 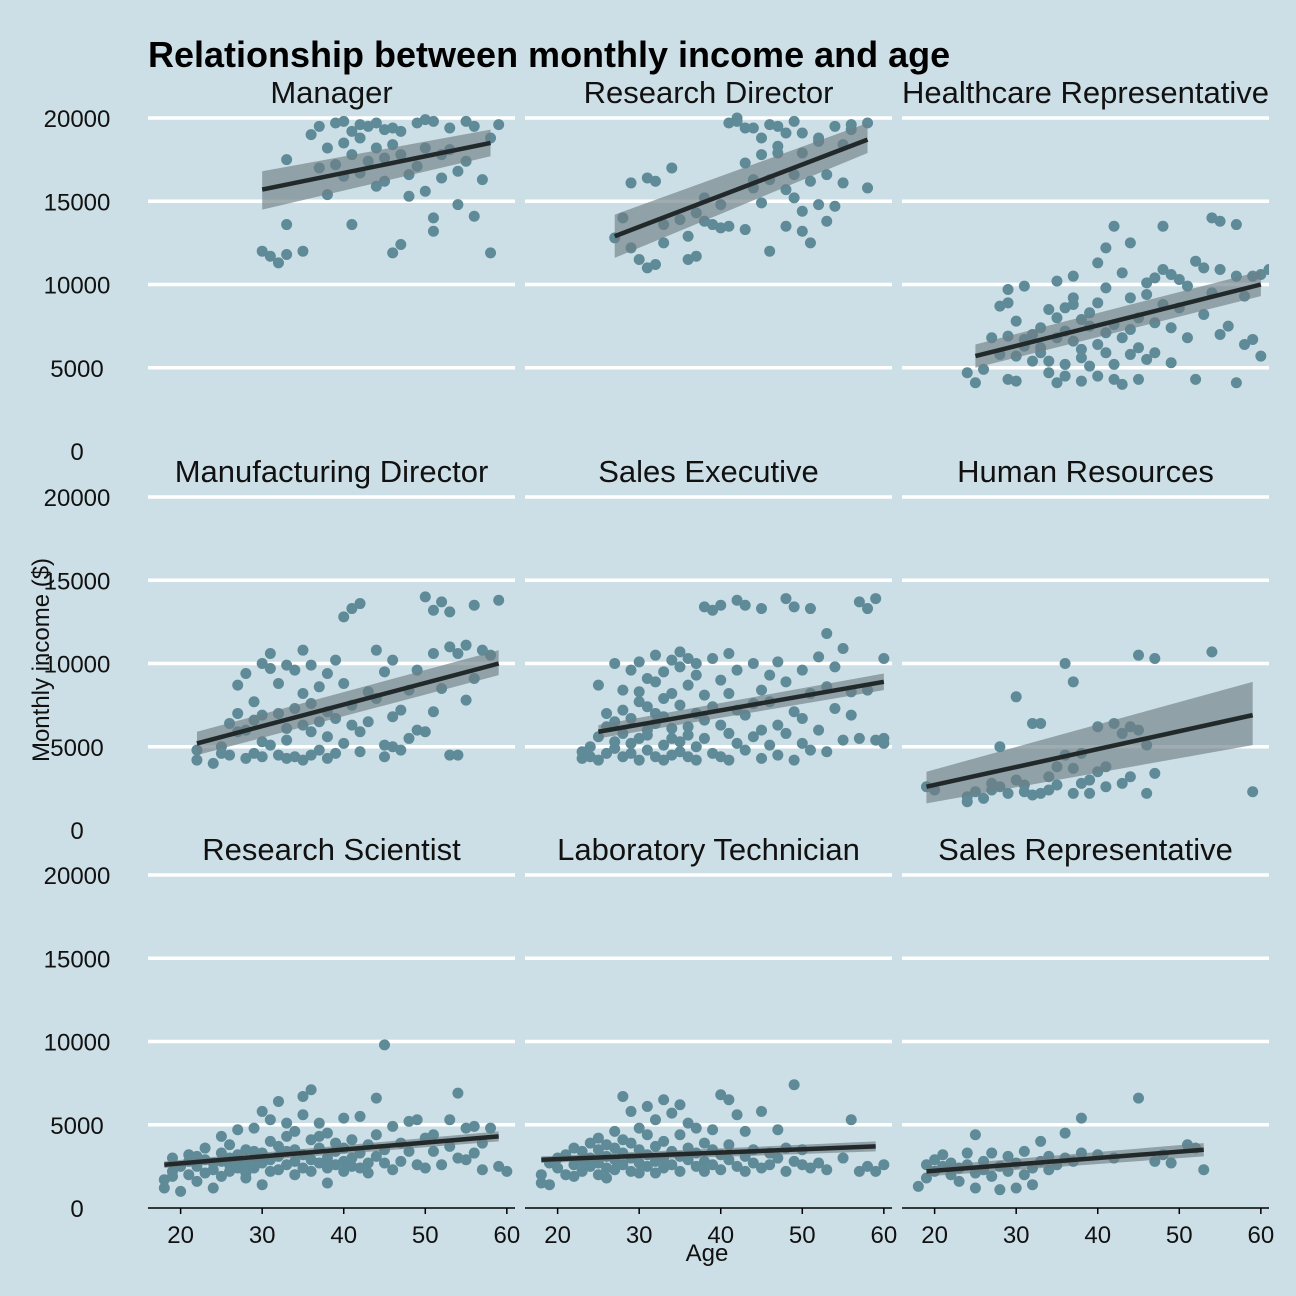 What do you see at coordinates (331, 849) in the screenshot?
I see `facet-label: Research Scientist` at bounding box center [331, 849].